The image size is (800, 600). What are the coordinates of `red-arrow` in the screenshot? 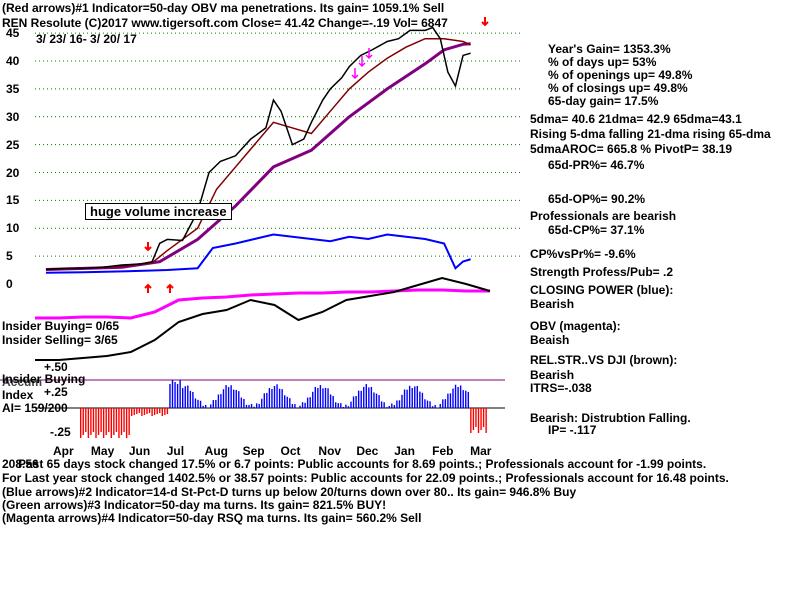 It's located at (485, 22).